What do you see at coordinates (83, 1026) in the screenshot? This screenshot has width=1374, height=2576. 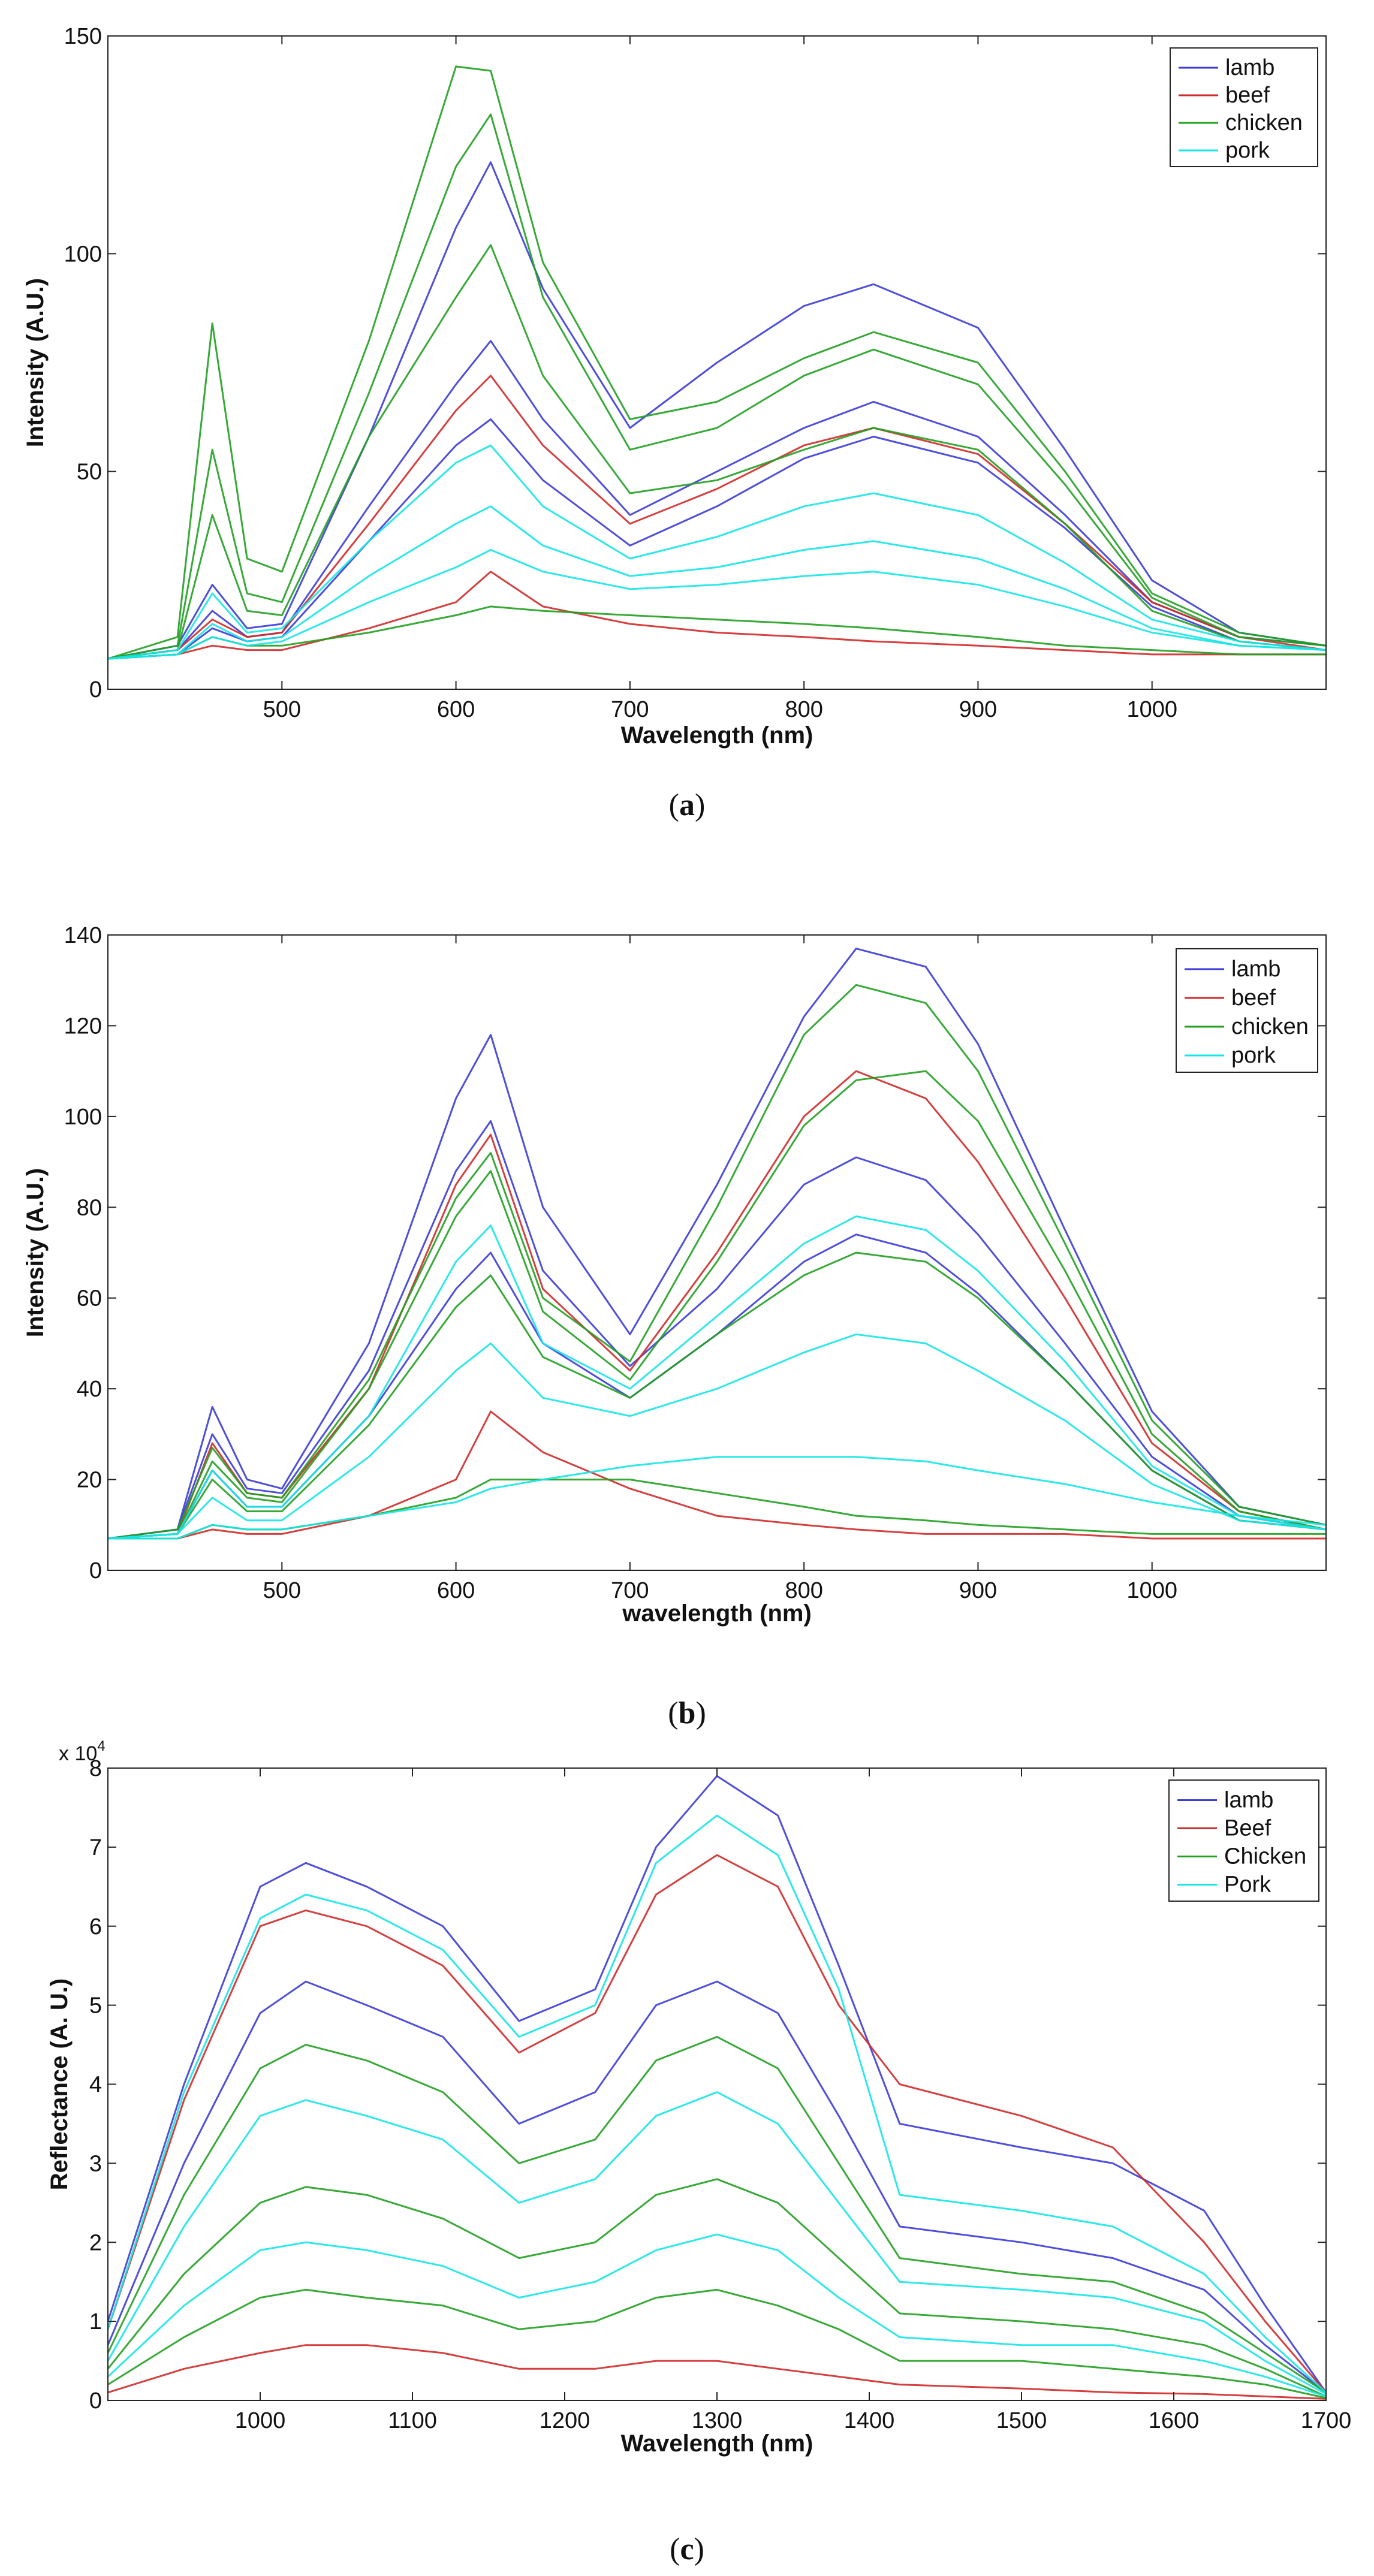 I see `y-tick-label: 120` at bounding box center [83, 1026].